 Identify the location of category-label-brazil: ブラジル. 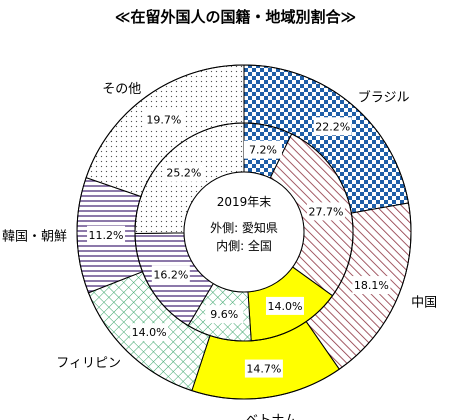
(384, 97).